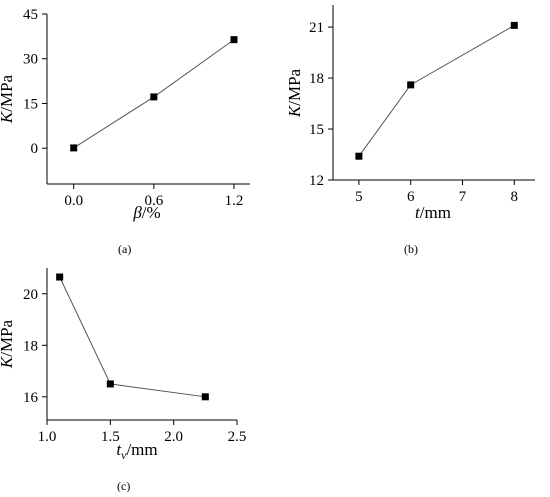 The height and width of the screenshot is (497, 550). What do you see at coordinates (237, 437) in the screenshot?
I see `x-tick-label: 2.5` at bounding box center [237, 437].